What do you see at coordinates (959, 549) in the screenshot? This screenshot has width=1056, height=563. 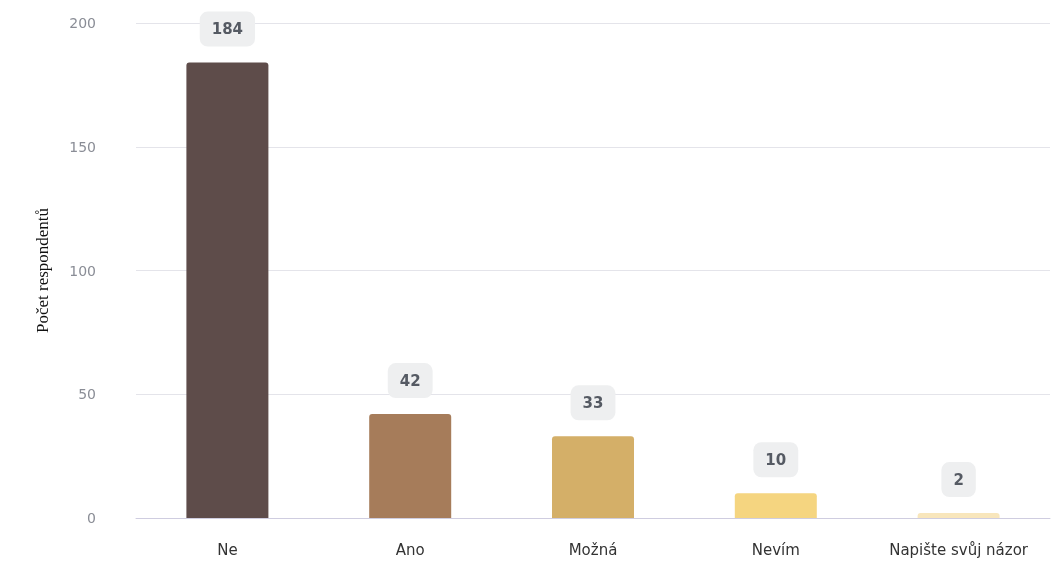 I see `x-tick-label: Napište svůj názor` at bounding box center [959, 549].